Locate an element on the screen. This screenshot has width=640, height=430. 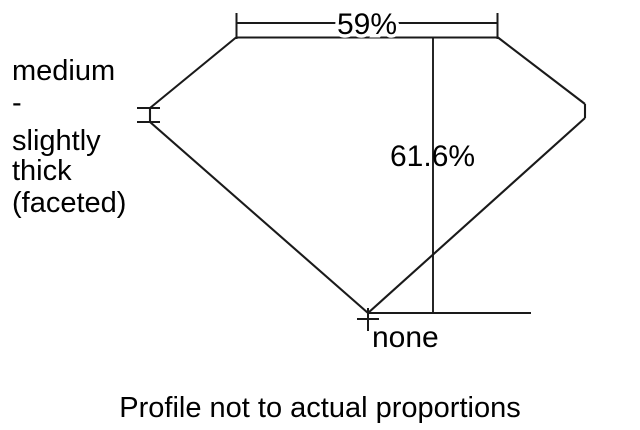
girdle-label-line-2: - is located at coordinates (17, 103).